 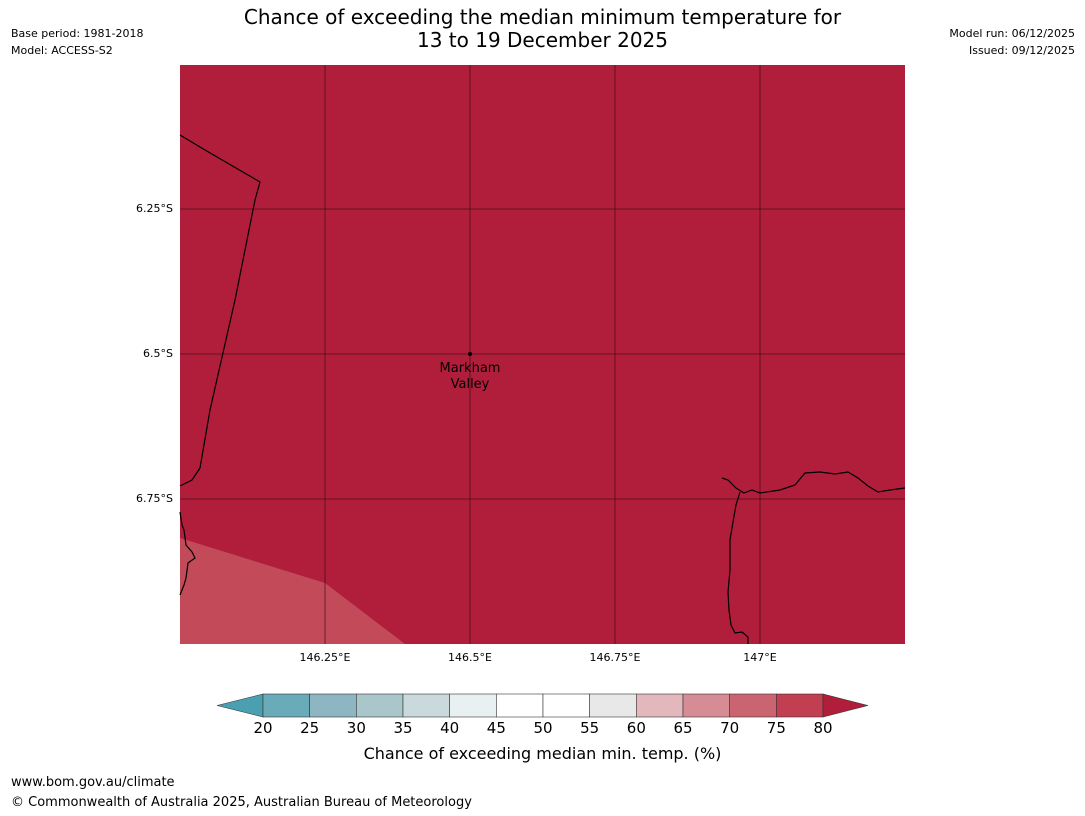 What do you see at coordinates (683, 728) in the screenshot?
I see `colorbar-tick-label: 65` at bounding box center [683, 728].